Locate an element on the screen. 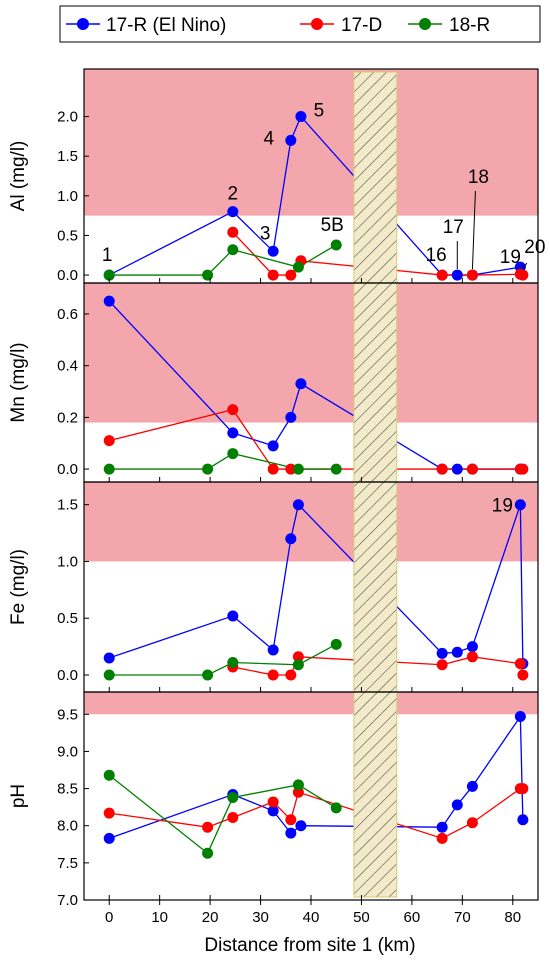 The image size is (550, 968). hatched-region-rect is located at coordinates (375, 484).